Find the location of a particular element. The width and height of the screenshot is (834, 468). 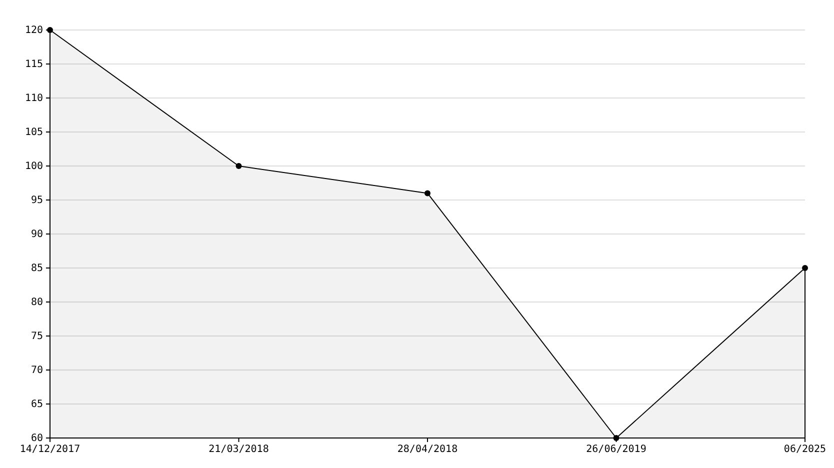

x-tick-label: 28/04/2018 is located at coordinates (427, 450).